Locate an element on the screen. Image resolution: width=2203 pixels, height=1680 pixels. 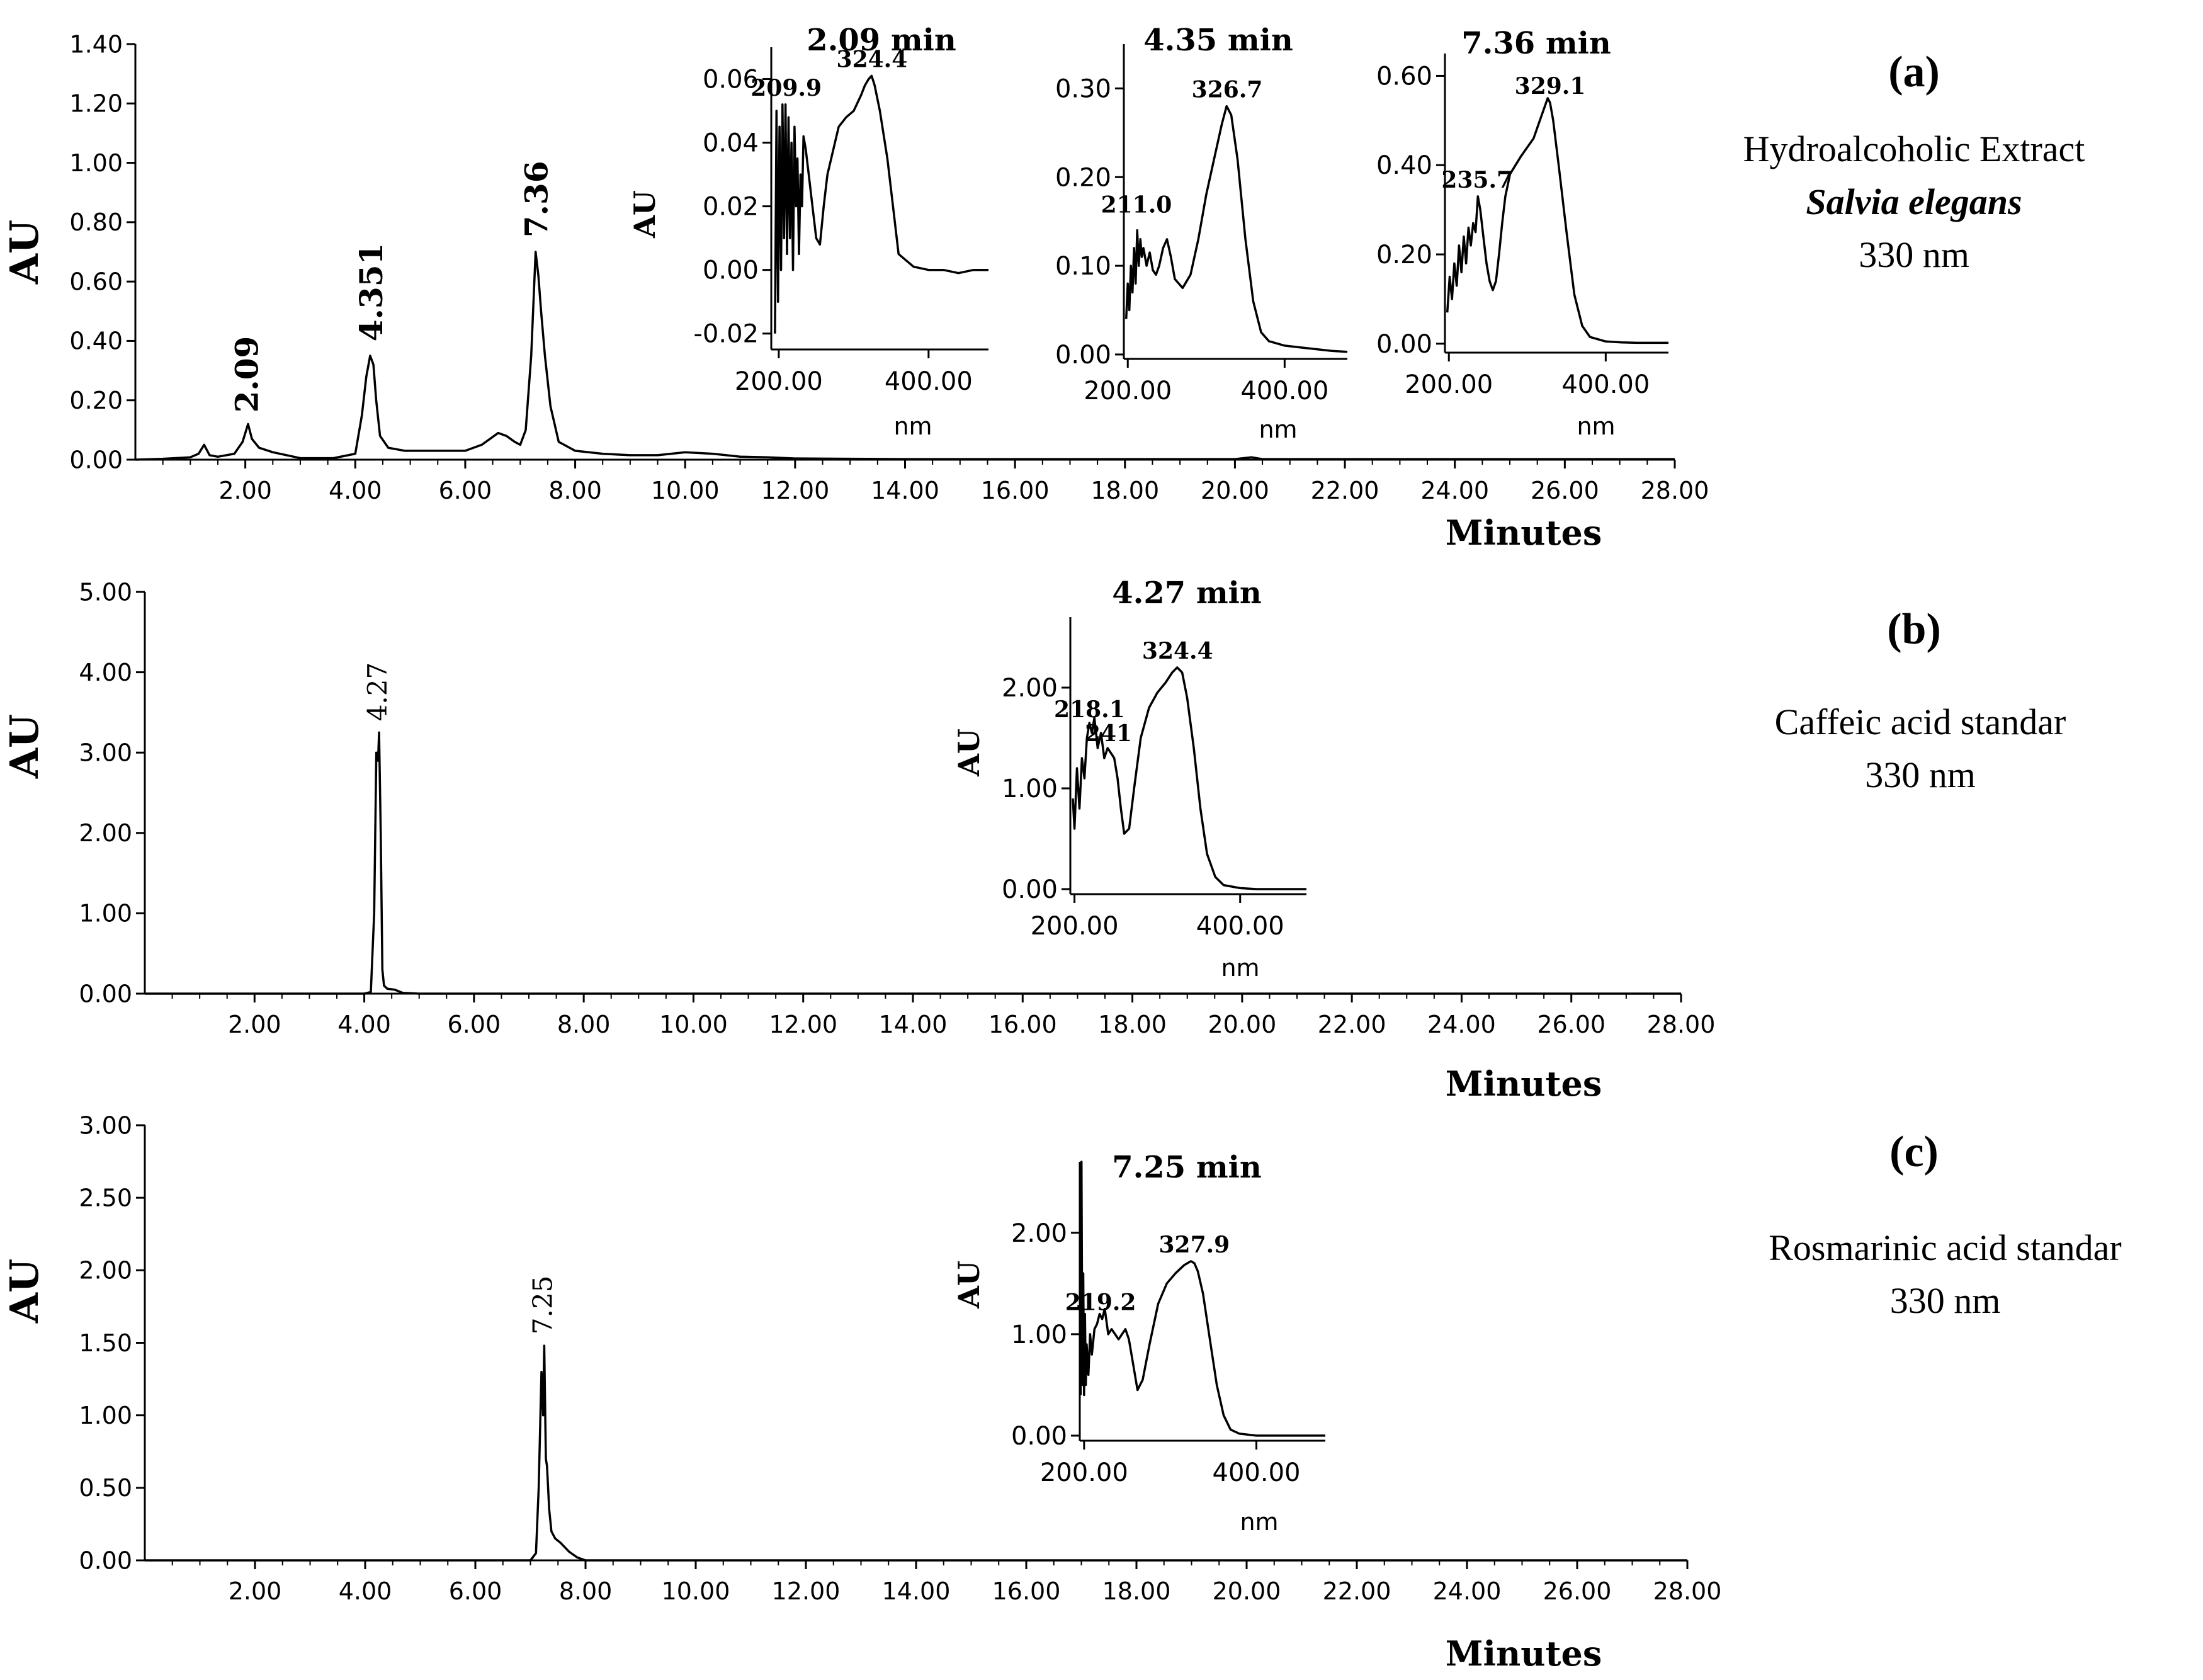
a-inset-1-y-tick-label: 0.04 is located at coordinates (731, 143).